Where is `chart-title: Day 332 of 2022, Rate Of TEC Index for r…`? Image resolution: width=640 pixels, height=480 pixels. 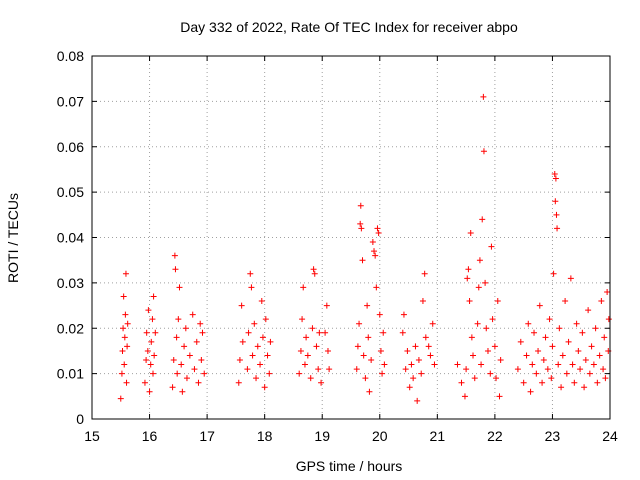 chart-title: Day 332 of 2022, Rate Of TEC Index for r… is located at coordinates (349, 27).